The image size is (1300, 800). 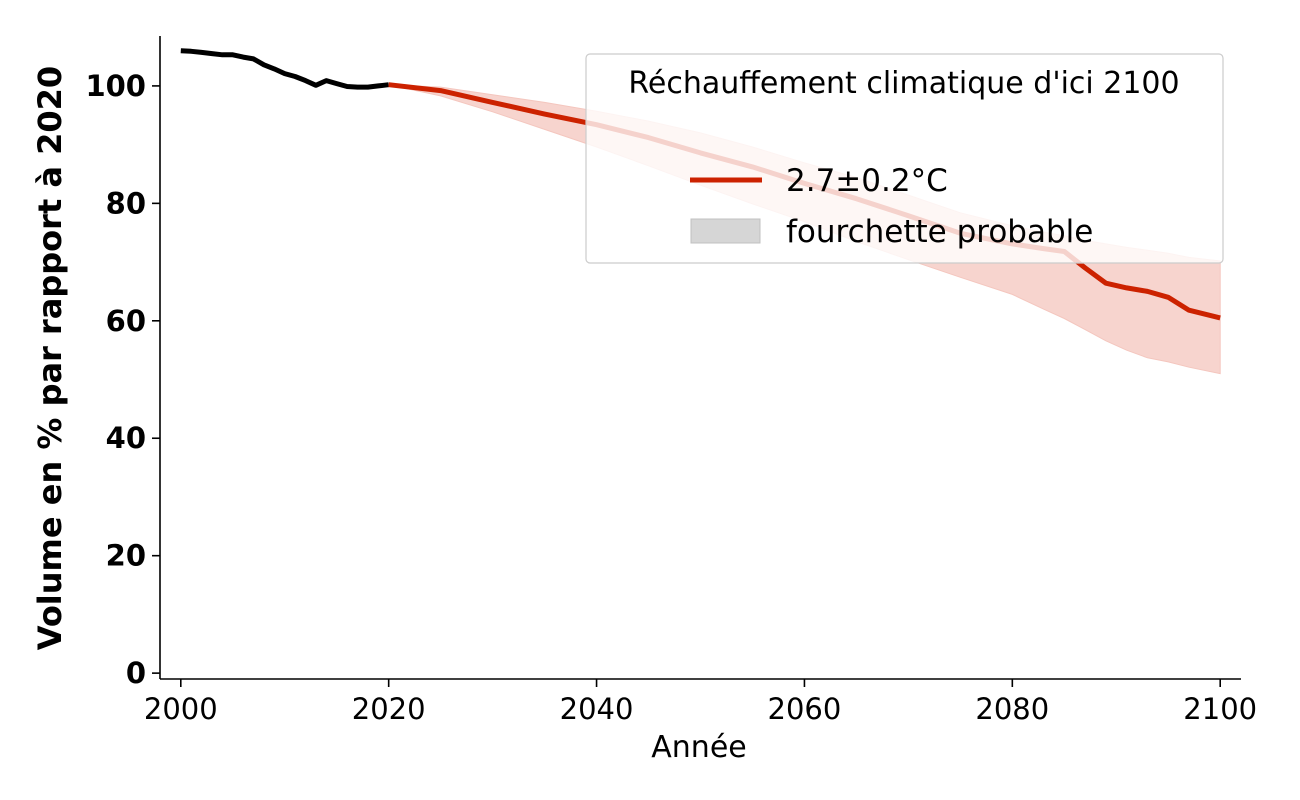 I want to click on y-tick-label: 0, so click(x=136, y=673).